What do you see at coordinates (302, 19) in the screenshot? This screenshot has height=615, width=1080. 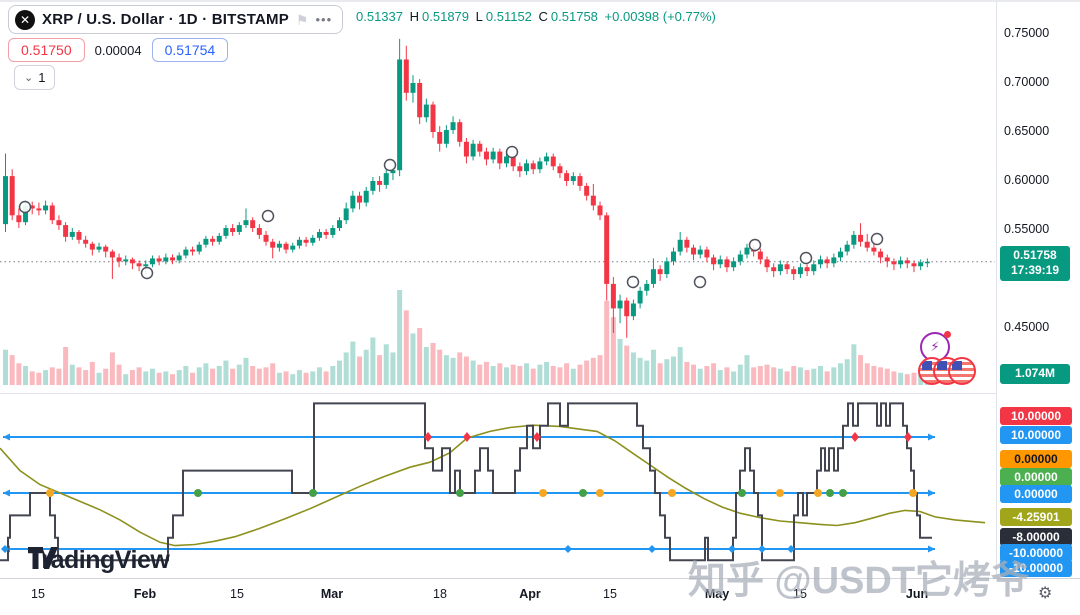 I see `flag-icon: ⚑` at bounding box center [302, 19].